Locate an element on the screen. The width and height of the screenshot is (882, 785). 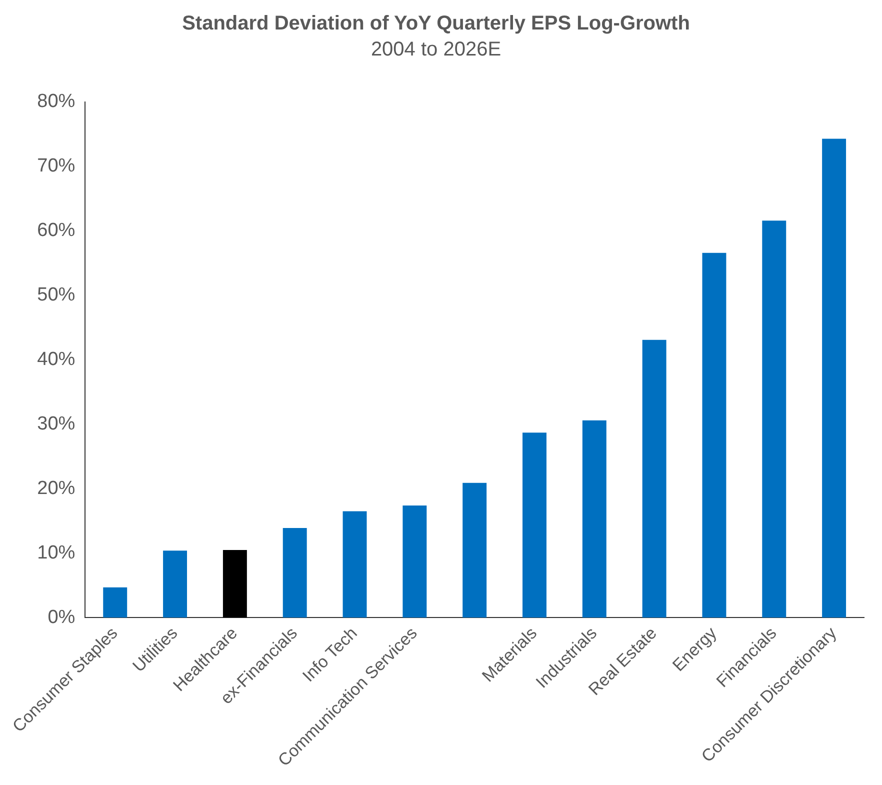
chart-title: Standard Deviation of YoY Quarterly EPS Log-Growth is located at coordinates (436, 23).